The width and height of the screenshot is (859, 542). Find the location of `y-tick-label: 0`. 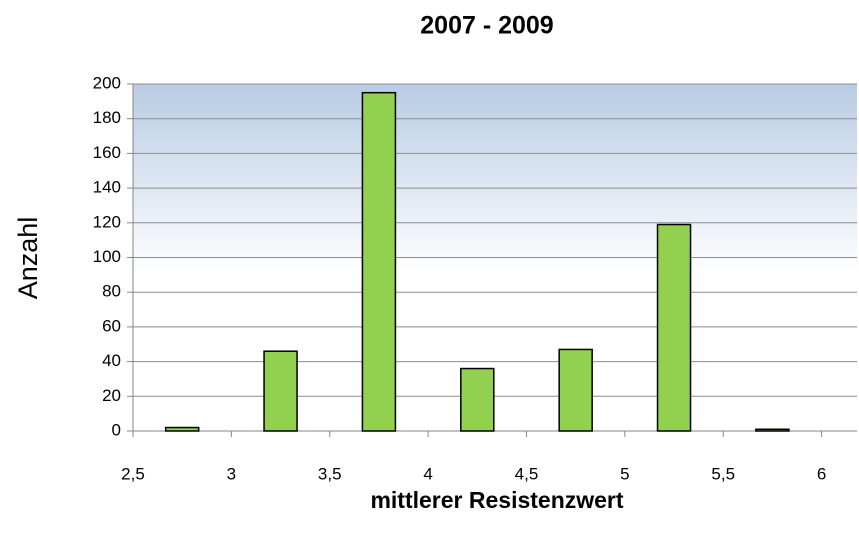

y-tick-label: 0 is located at coordinates (116, 429).